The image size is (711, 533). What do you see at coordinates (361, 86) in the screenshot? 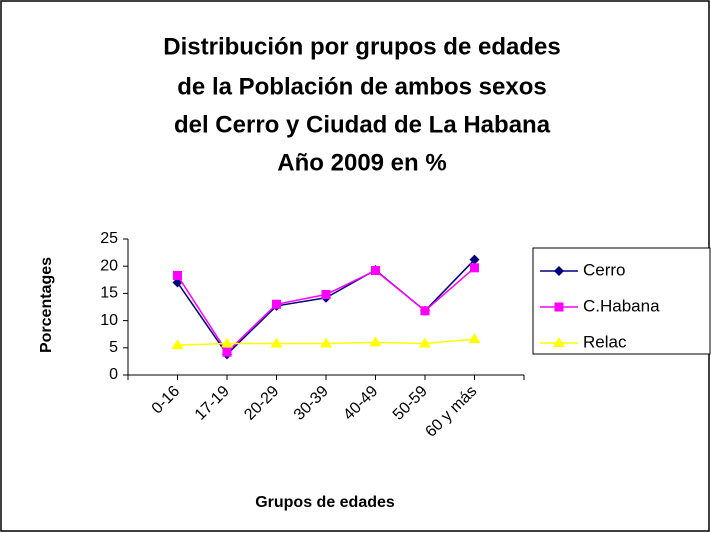
I see `chart-title: de la Población de ambos sexos` at bounding box center [361, 86].